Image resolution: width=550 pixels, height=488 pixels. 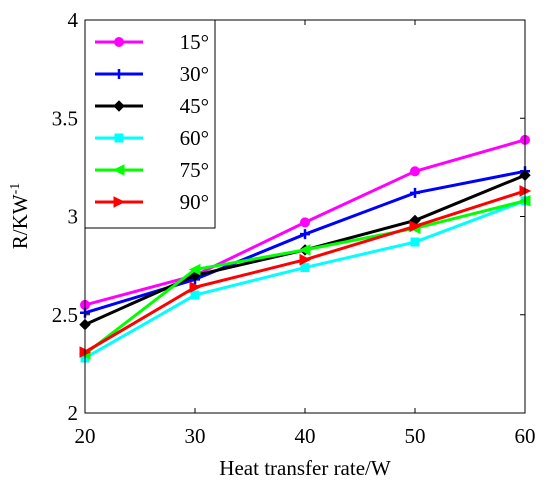 What do you see at coordinates (152, 170) in the screenshot?
I see `legend-item: 75°` at bounding box center [152, 170].